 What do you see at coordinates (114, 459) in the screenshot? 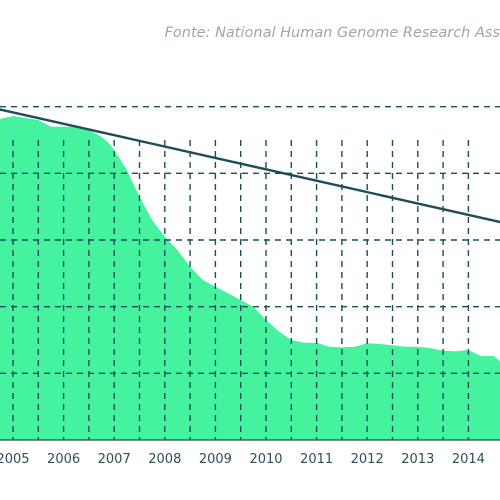
I see `x-tick-label: 2007` at bounding box center [114, 459].